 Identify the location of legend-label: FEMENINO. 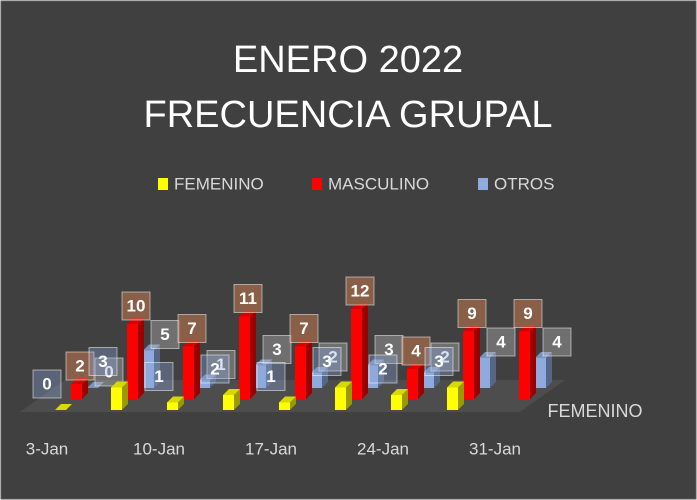
(219, 183).